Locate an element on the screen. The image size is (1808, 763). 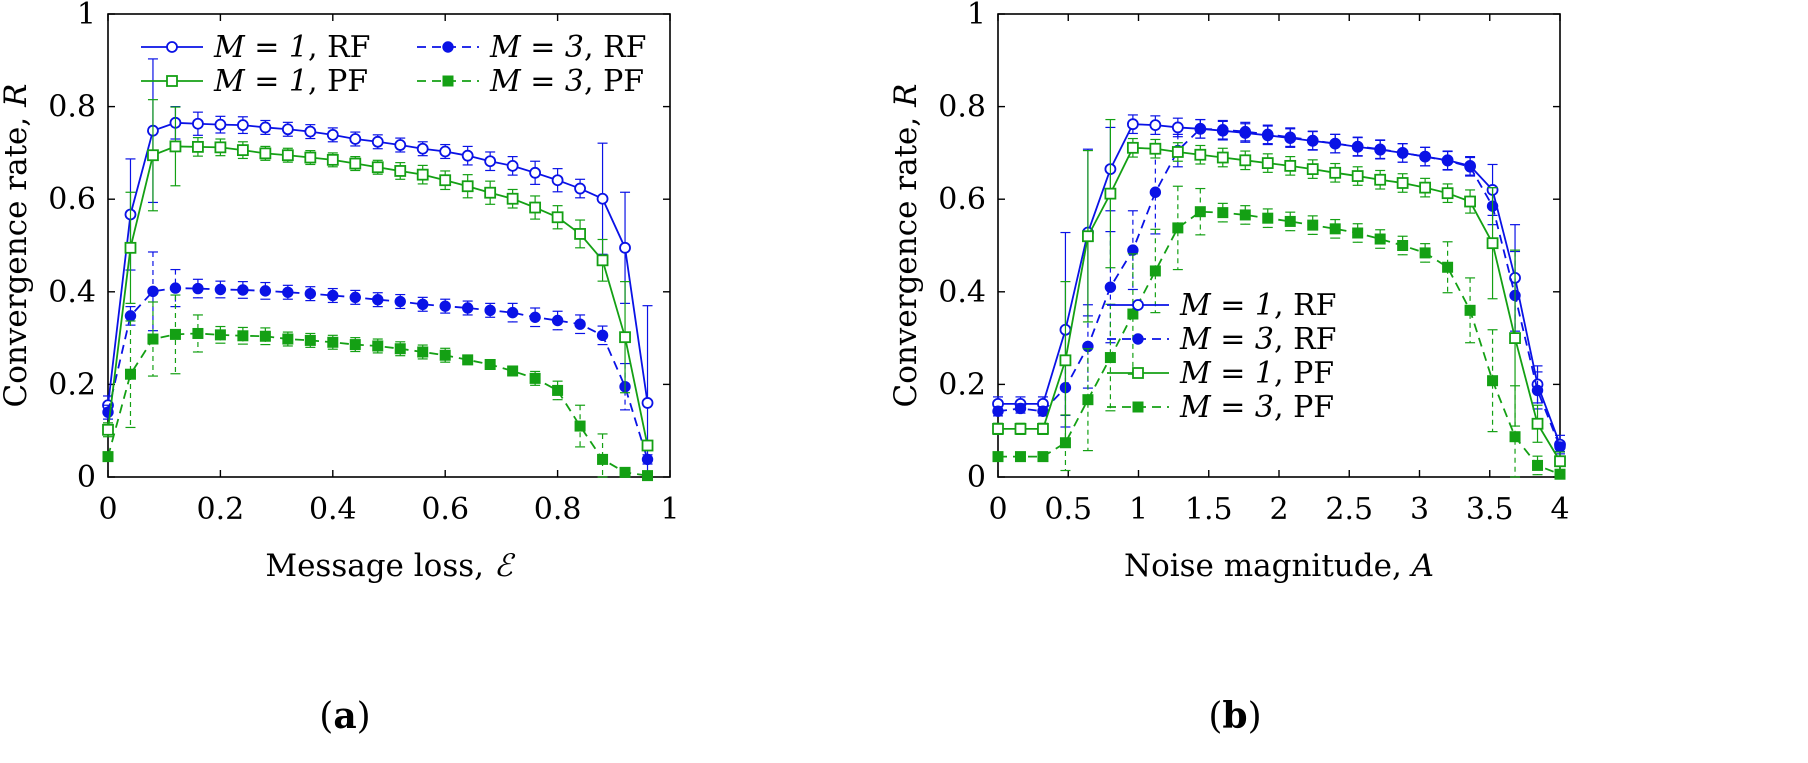
x-axis-label-text: Message loss, is located at coordinates (379, 566).